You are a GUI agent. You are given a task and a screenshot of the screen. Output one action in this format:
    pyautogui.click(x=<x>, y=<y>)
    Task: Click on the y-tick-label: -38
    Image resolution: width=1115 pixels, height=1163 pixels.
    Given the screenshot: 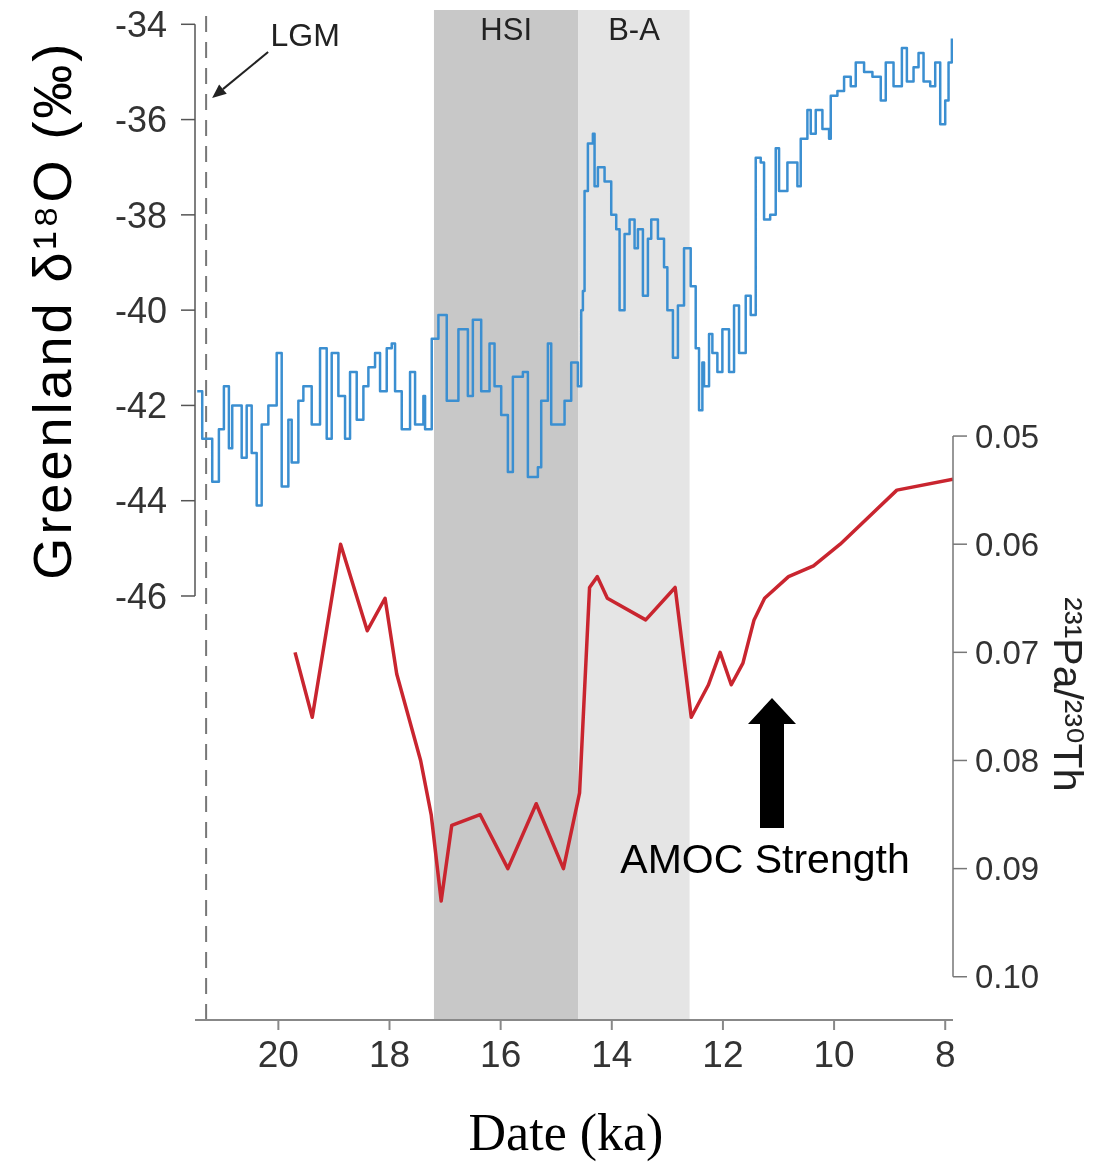 What is the action you would take?
    pyautogui.click(x=140, y=215)
    